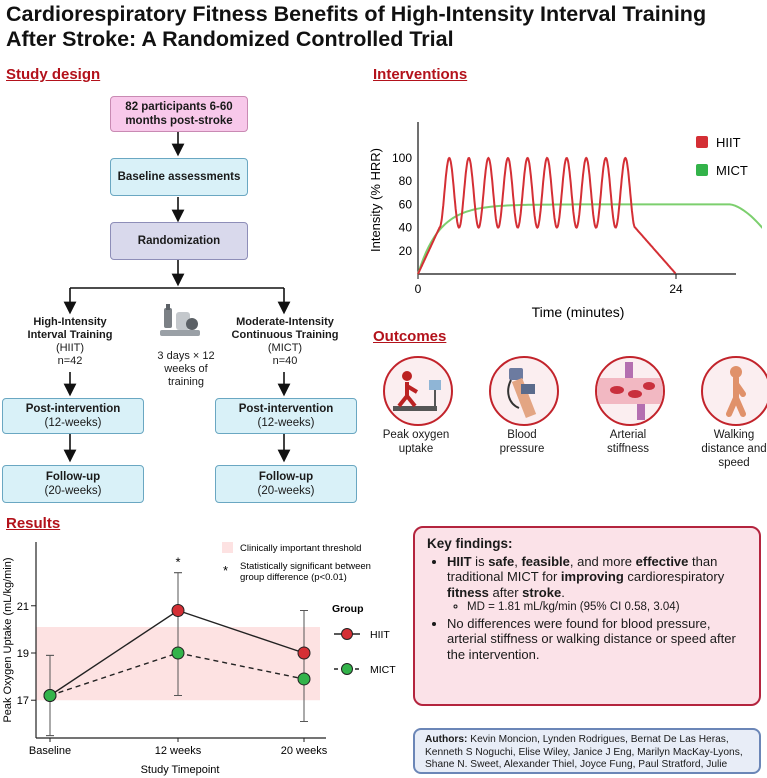 The width and height of the screenshot is (767, 778). I want to click on randomization-box: Randomization, so click(179, 241).